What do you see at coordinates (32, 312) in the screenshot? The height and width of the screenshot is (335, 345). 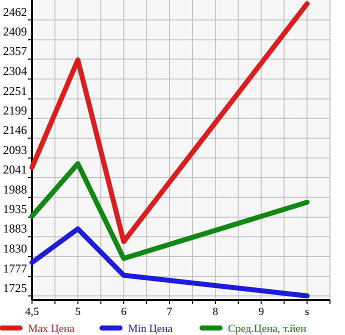 I see `x-tick-label: 4,5` at bounding box center [32, 312].